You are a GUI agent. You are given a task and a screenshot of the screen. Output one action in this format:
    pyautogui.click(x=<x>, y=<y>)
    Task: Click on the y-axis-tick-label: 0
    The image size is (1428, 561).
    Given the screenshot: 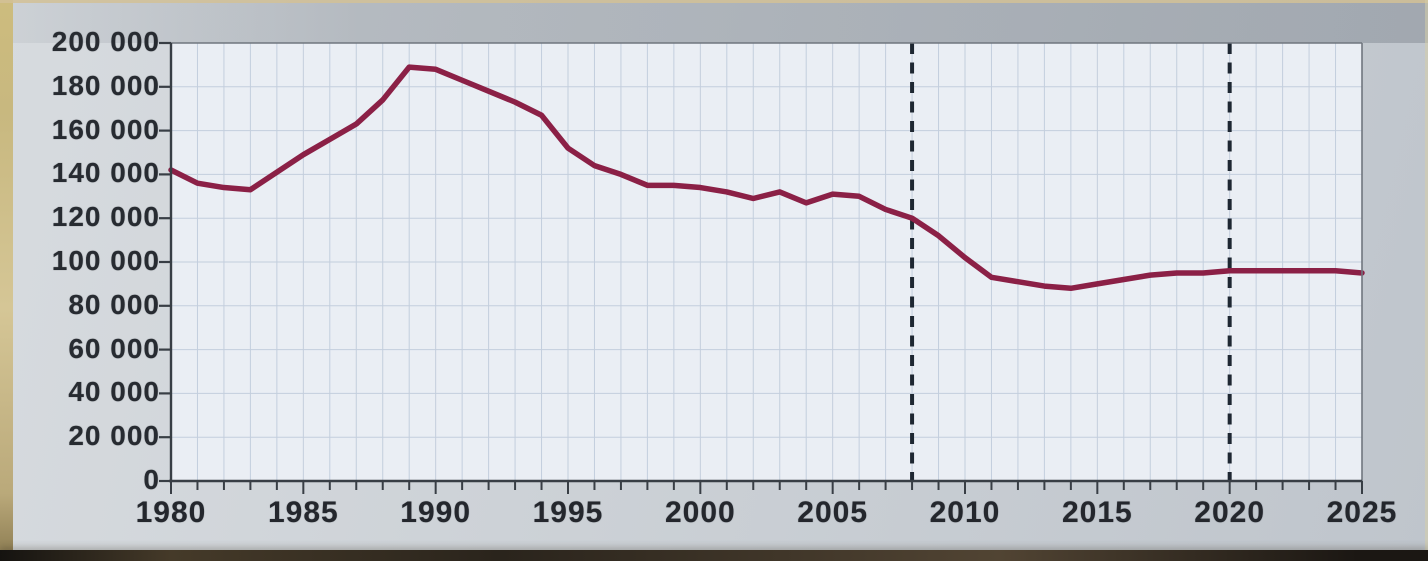 What is the action you would take?
    pyautogui.click(x=151, y=479)
    